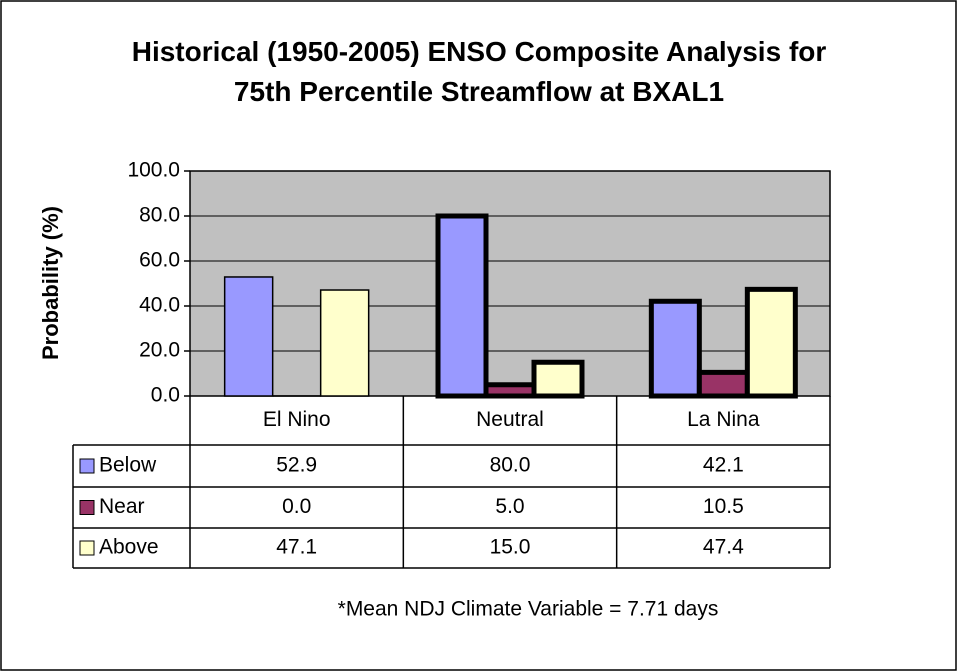 Image resolution: width=958 pixels, height=672 pixels. Describe the element at coordinates (510, 465) in the screenshot. I see `table-value: 80.0` at that location.